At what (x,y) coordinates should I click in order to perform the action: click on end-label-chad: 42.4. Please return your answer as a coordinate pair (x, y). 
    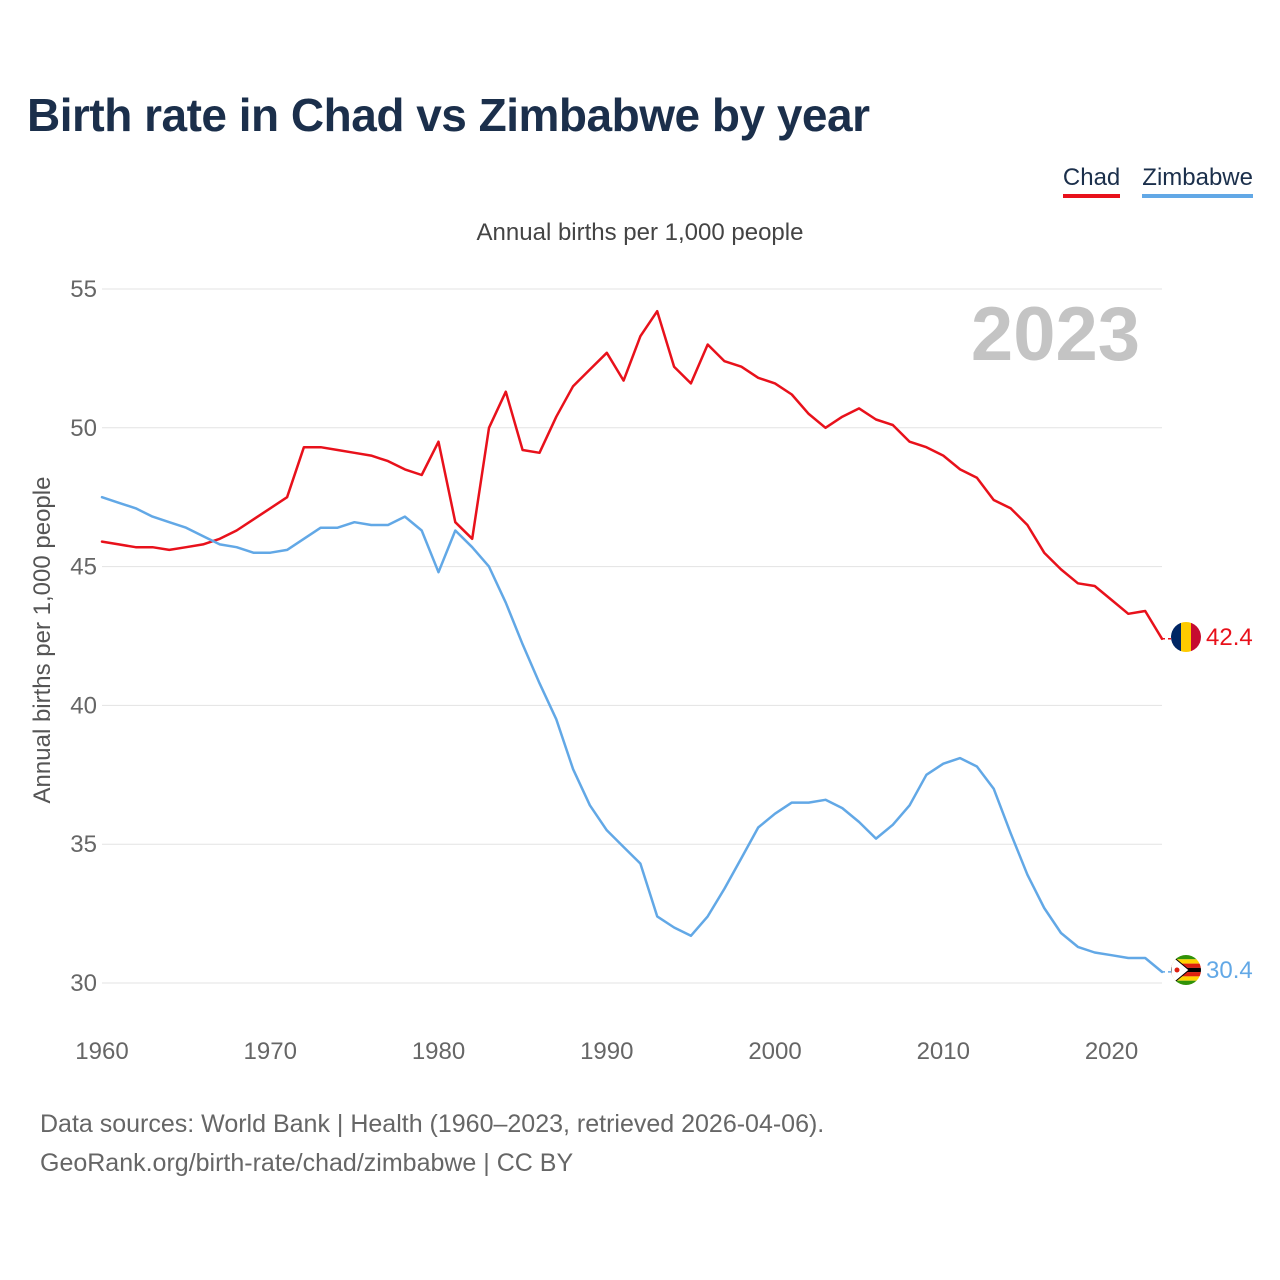
    Looking at the image, I should click on (1229, 637).